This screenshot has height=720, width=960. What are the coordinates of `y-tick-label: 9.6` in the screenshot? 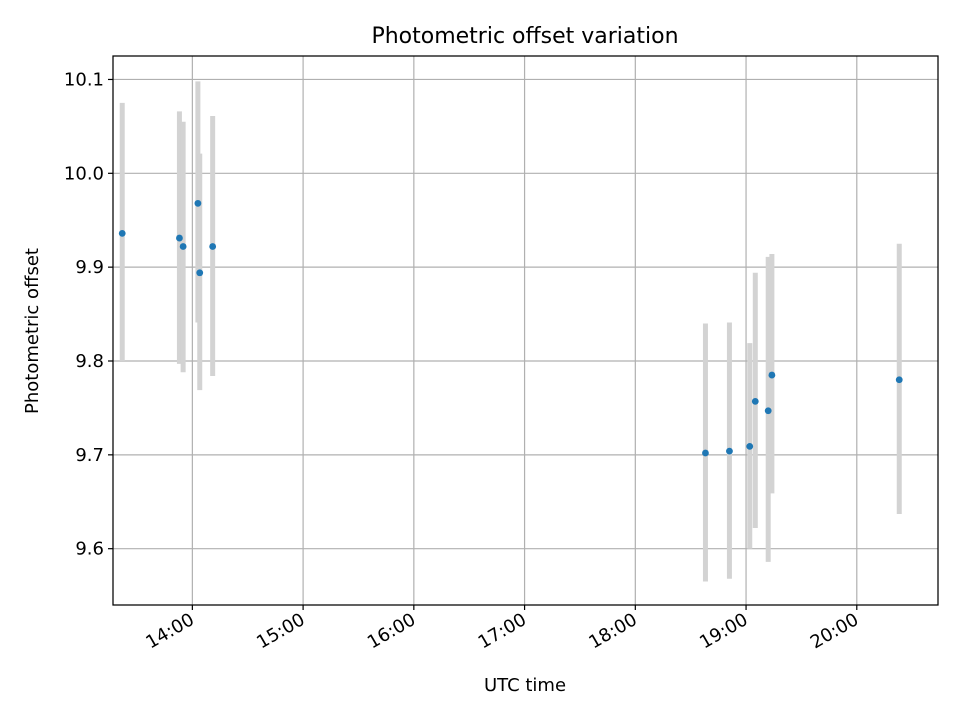 It's located at (89, 549).